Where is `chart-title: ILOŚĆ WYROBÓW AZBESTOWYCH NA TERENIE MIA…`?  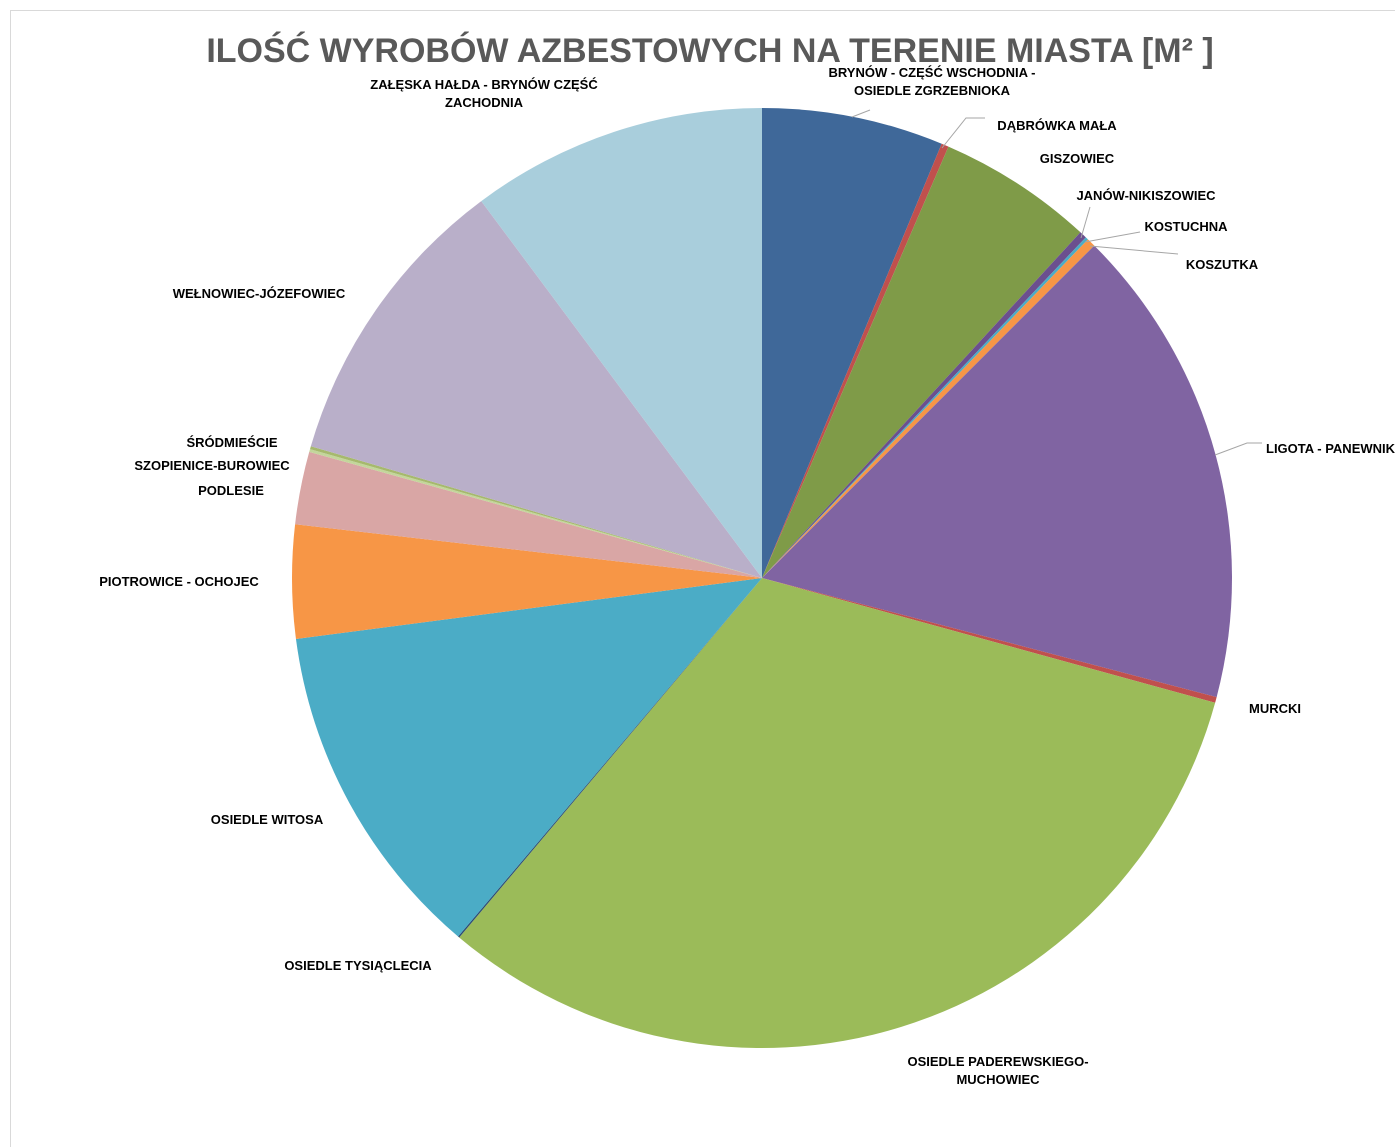
chart-title: ILOŚĆ WYROBÓW AZBESTOWYCH NA TERENIE MIA… is located at coordinates (710, 51).